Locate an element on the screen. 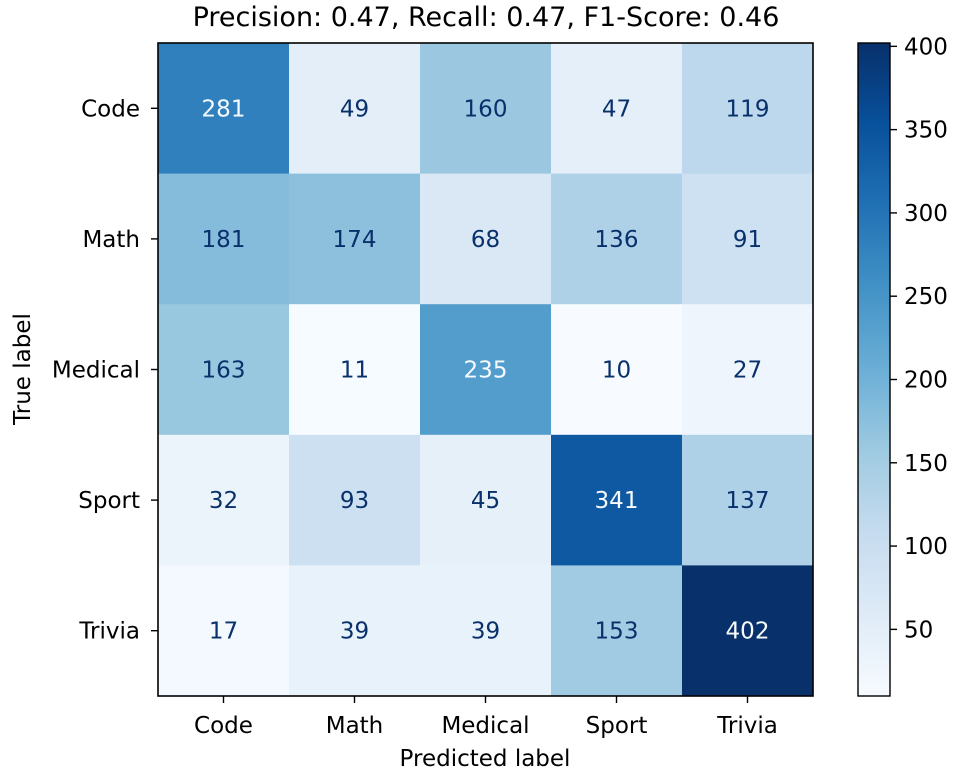  cell-value-label: 281 is located at coordinates (224, 109).